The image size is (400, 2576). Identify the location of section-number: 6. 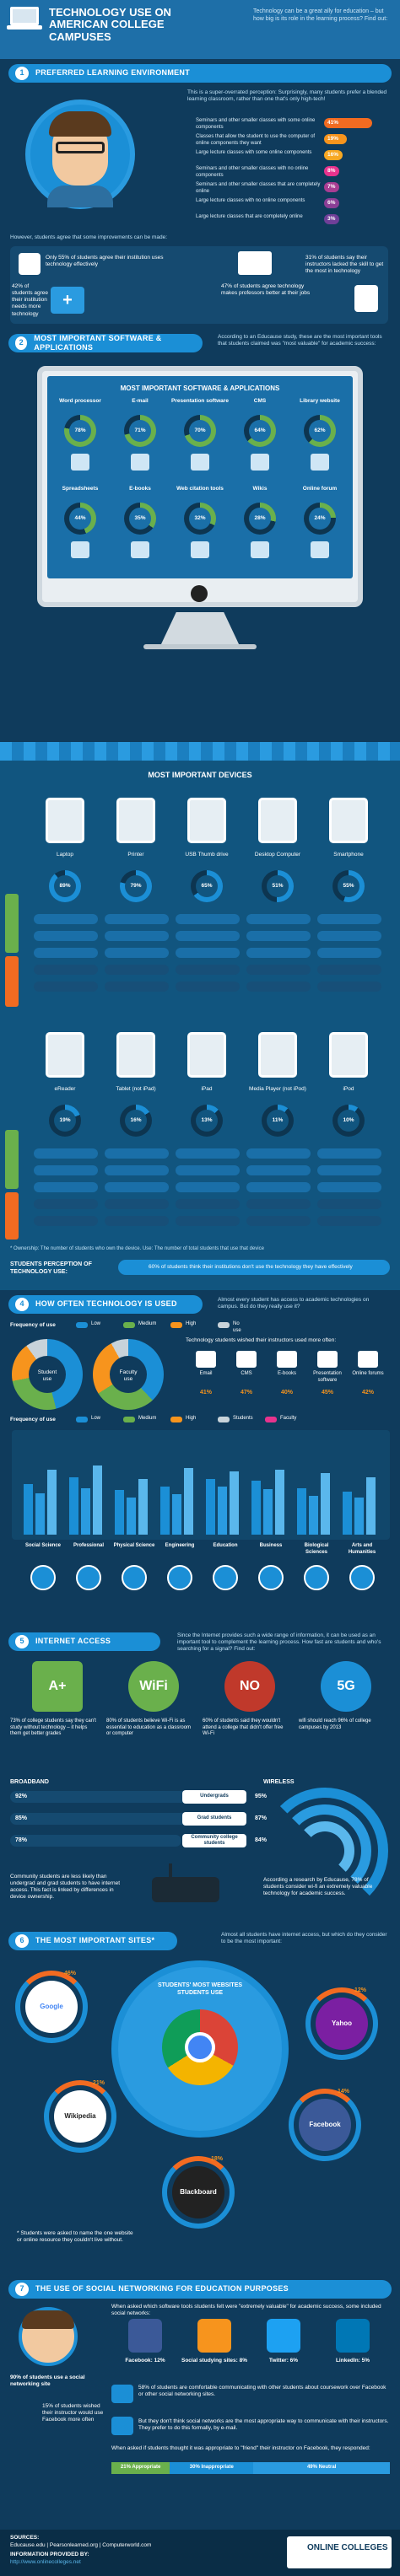
(22, 1941).